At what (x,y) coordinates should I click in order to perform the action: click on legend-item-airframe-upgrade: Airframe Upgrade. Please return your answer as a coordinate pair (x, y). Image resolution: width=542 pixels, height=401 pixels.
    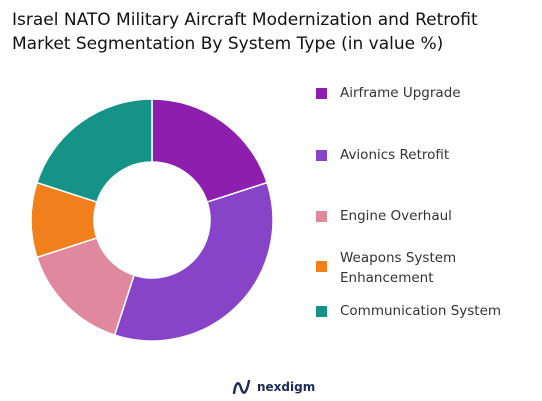
    Looking at the image, I should click on (418, 93).